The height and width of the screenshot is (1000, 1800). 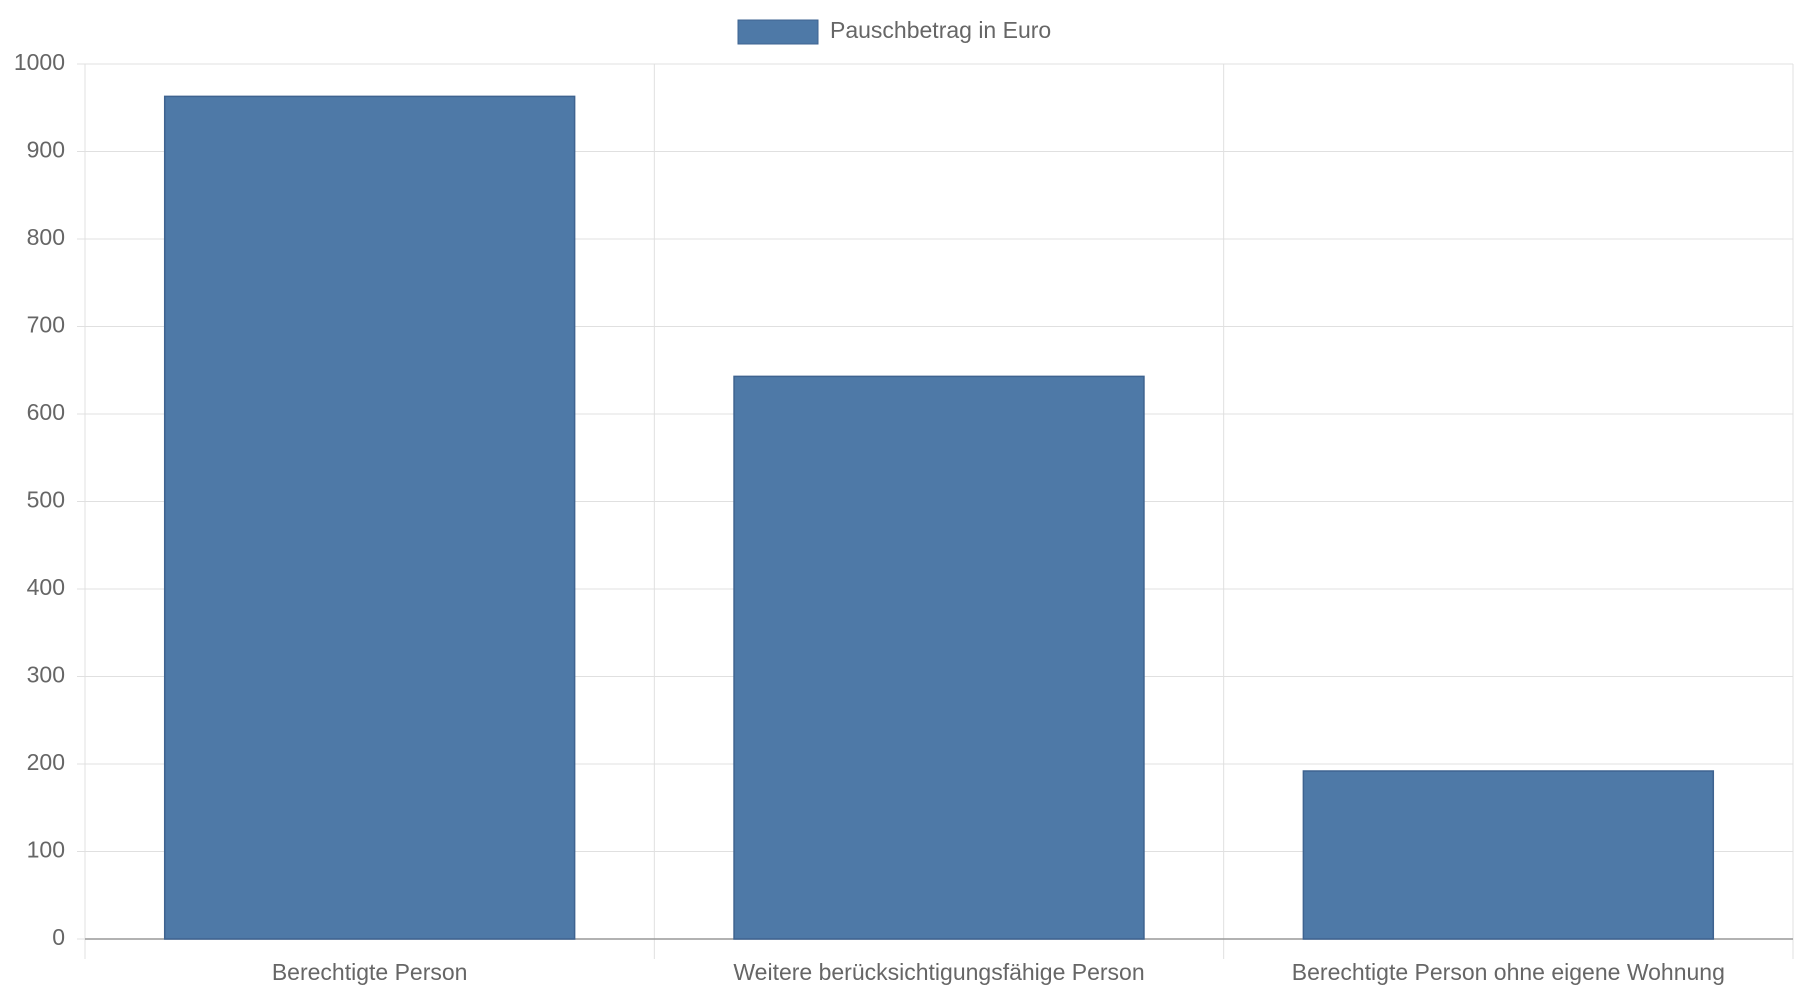 What do you see at coordinates (46, 237) in the screenshot?
I see `y-tick-label: 800` at bounding box center [46, 237].